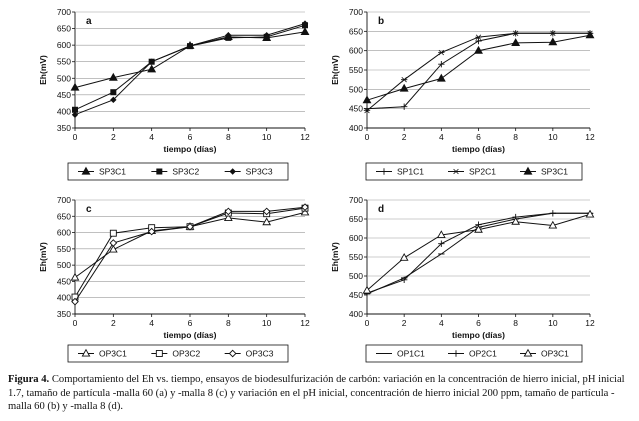  I want to click on series-line-sp3c2, so click(190, 67).